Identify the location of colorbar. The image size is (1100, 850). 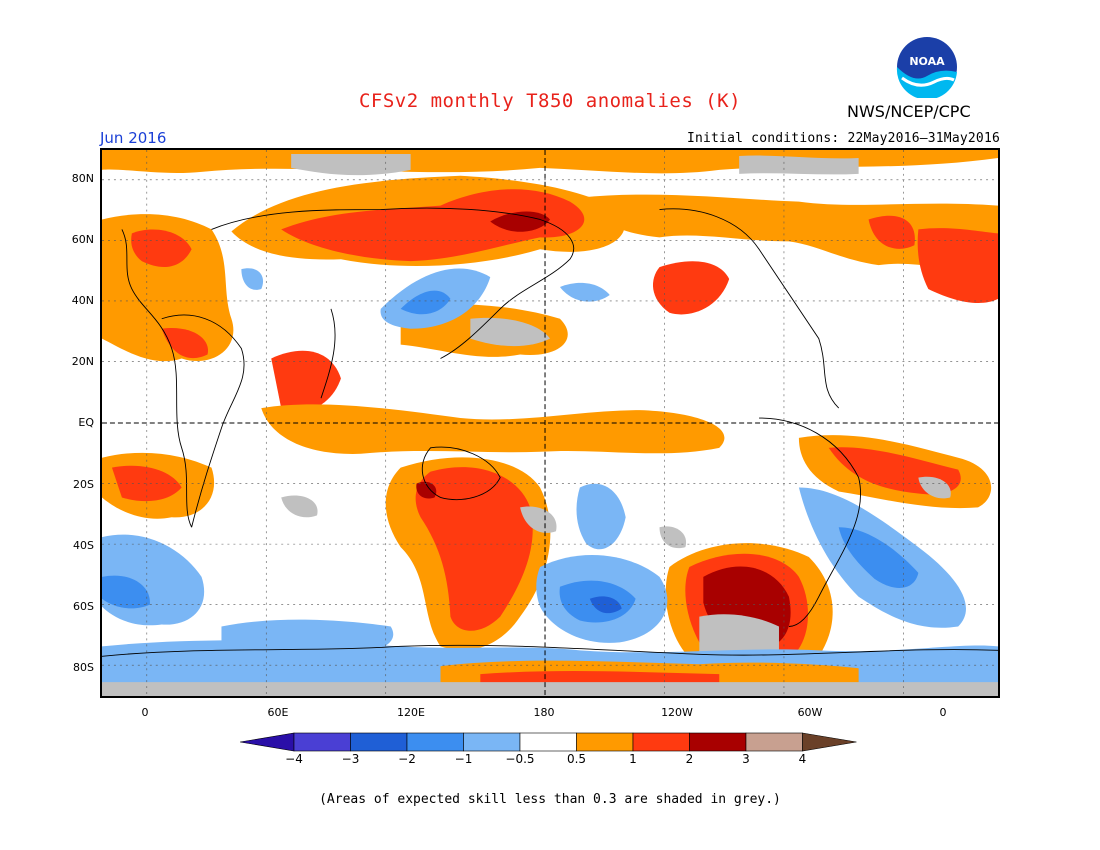
(550, 744).